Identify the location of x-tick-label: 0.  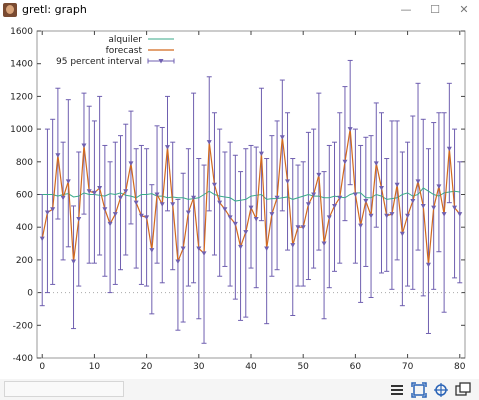
(42, 367).